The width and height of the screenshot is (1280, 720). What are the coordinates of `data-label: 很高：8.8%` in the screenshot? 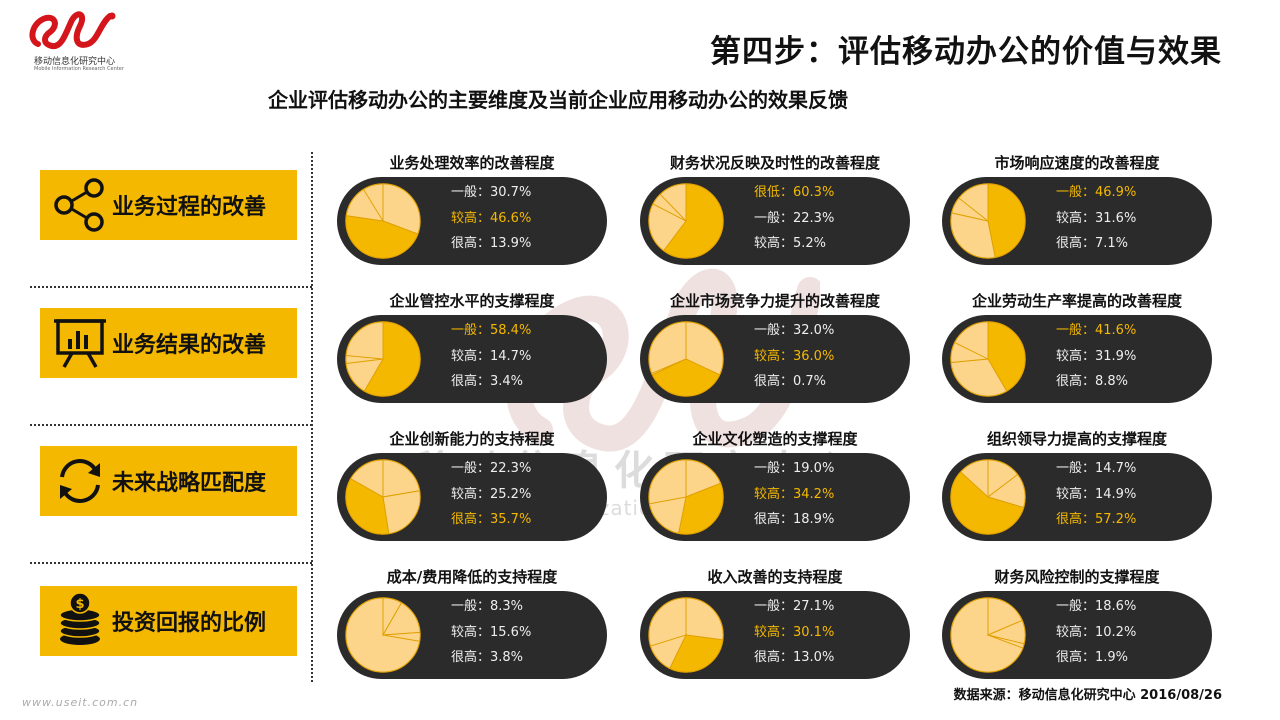 It's located at (1092, 381).